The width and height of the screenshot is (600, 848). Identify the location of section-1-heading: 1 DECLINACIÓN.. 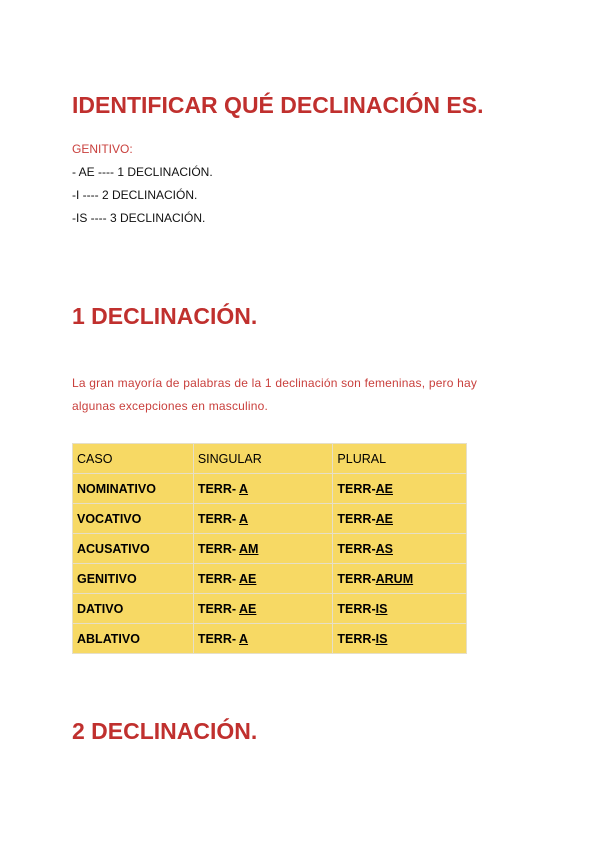
(165, 316).